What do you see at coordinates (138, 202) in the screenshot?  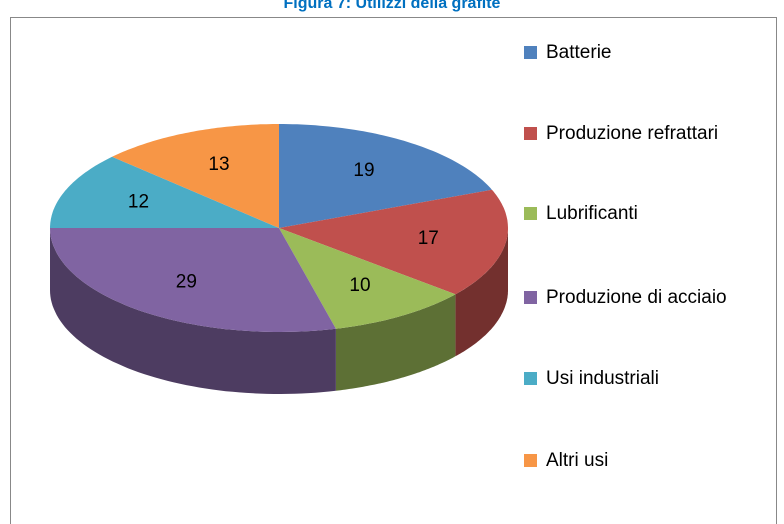 I see `data-label: 12` at bounding box center [138, 202].